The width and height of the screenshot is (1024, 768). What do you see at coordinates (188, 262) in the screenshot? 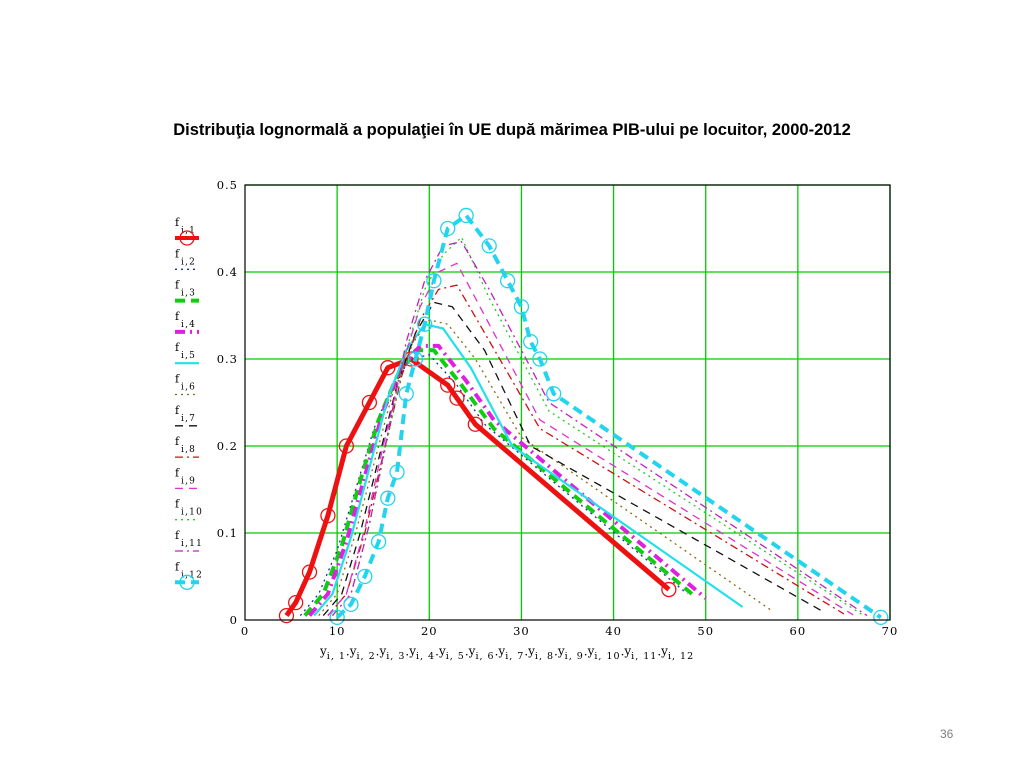
I see `legend-label-sub: i,2` at bounding box center [188, 262].